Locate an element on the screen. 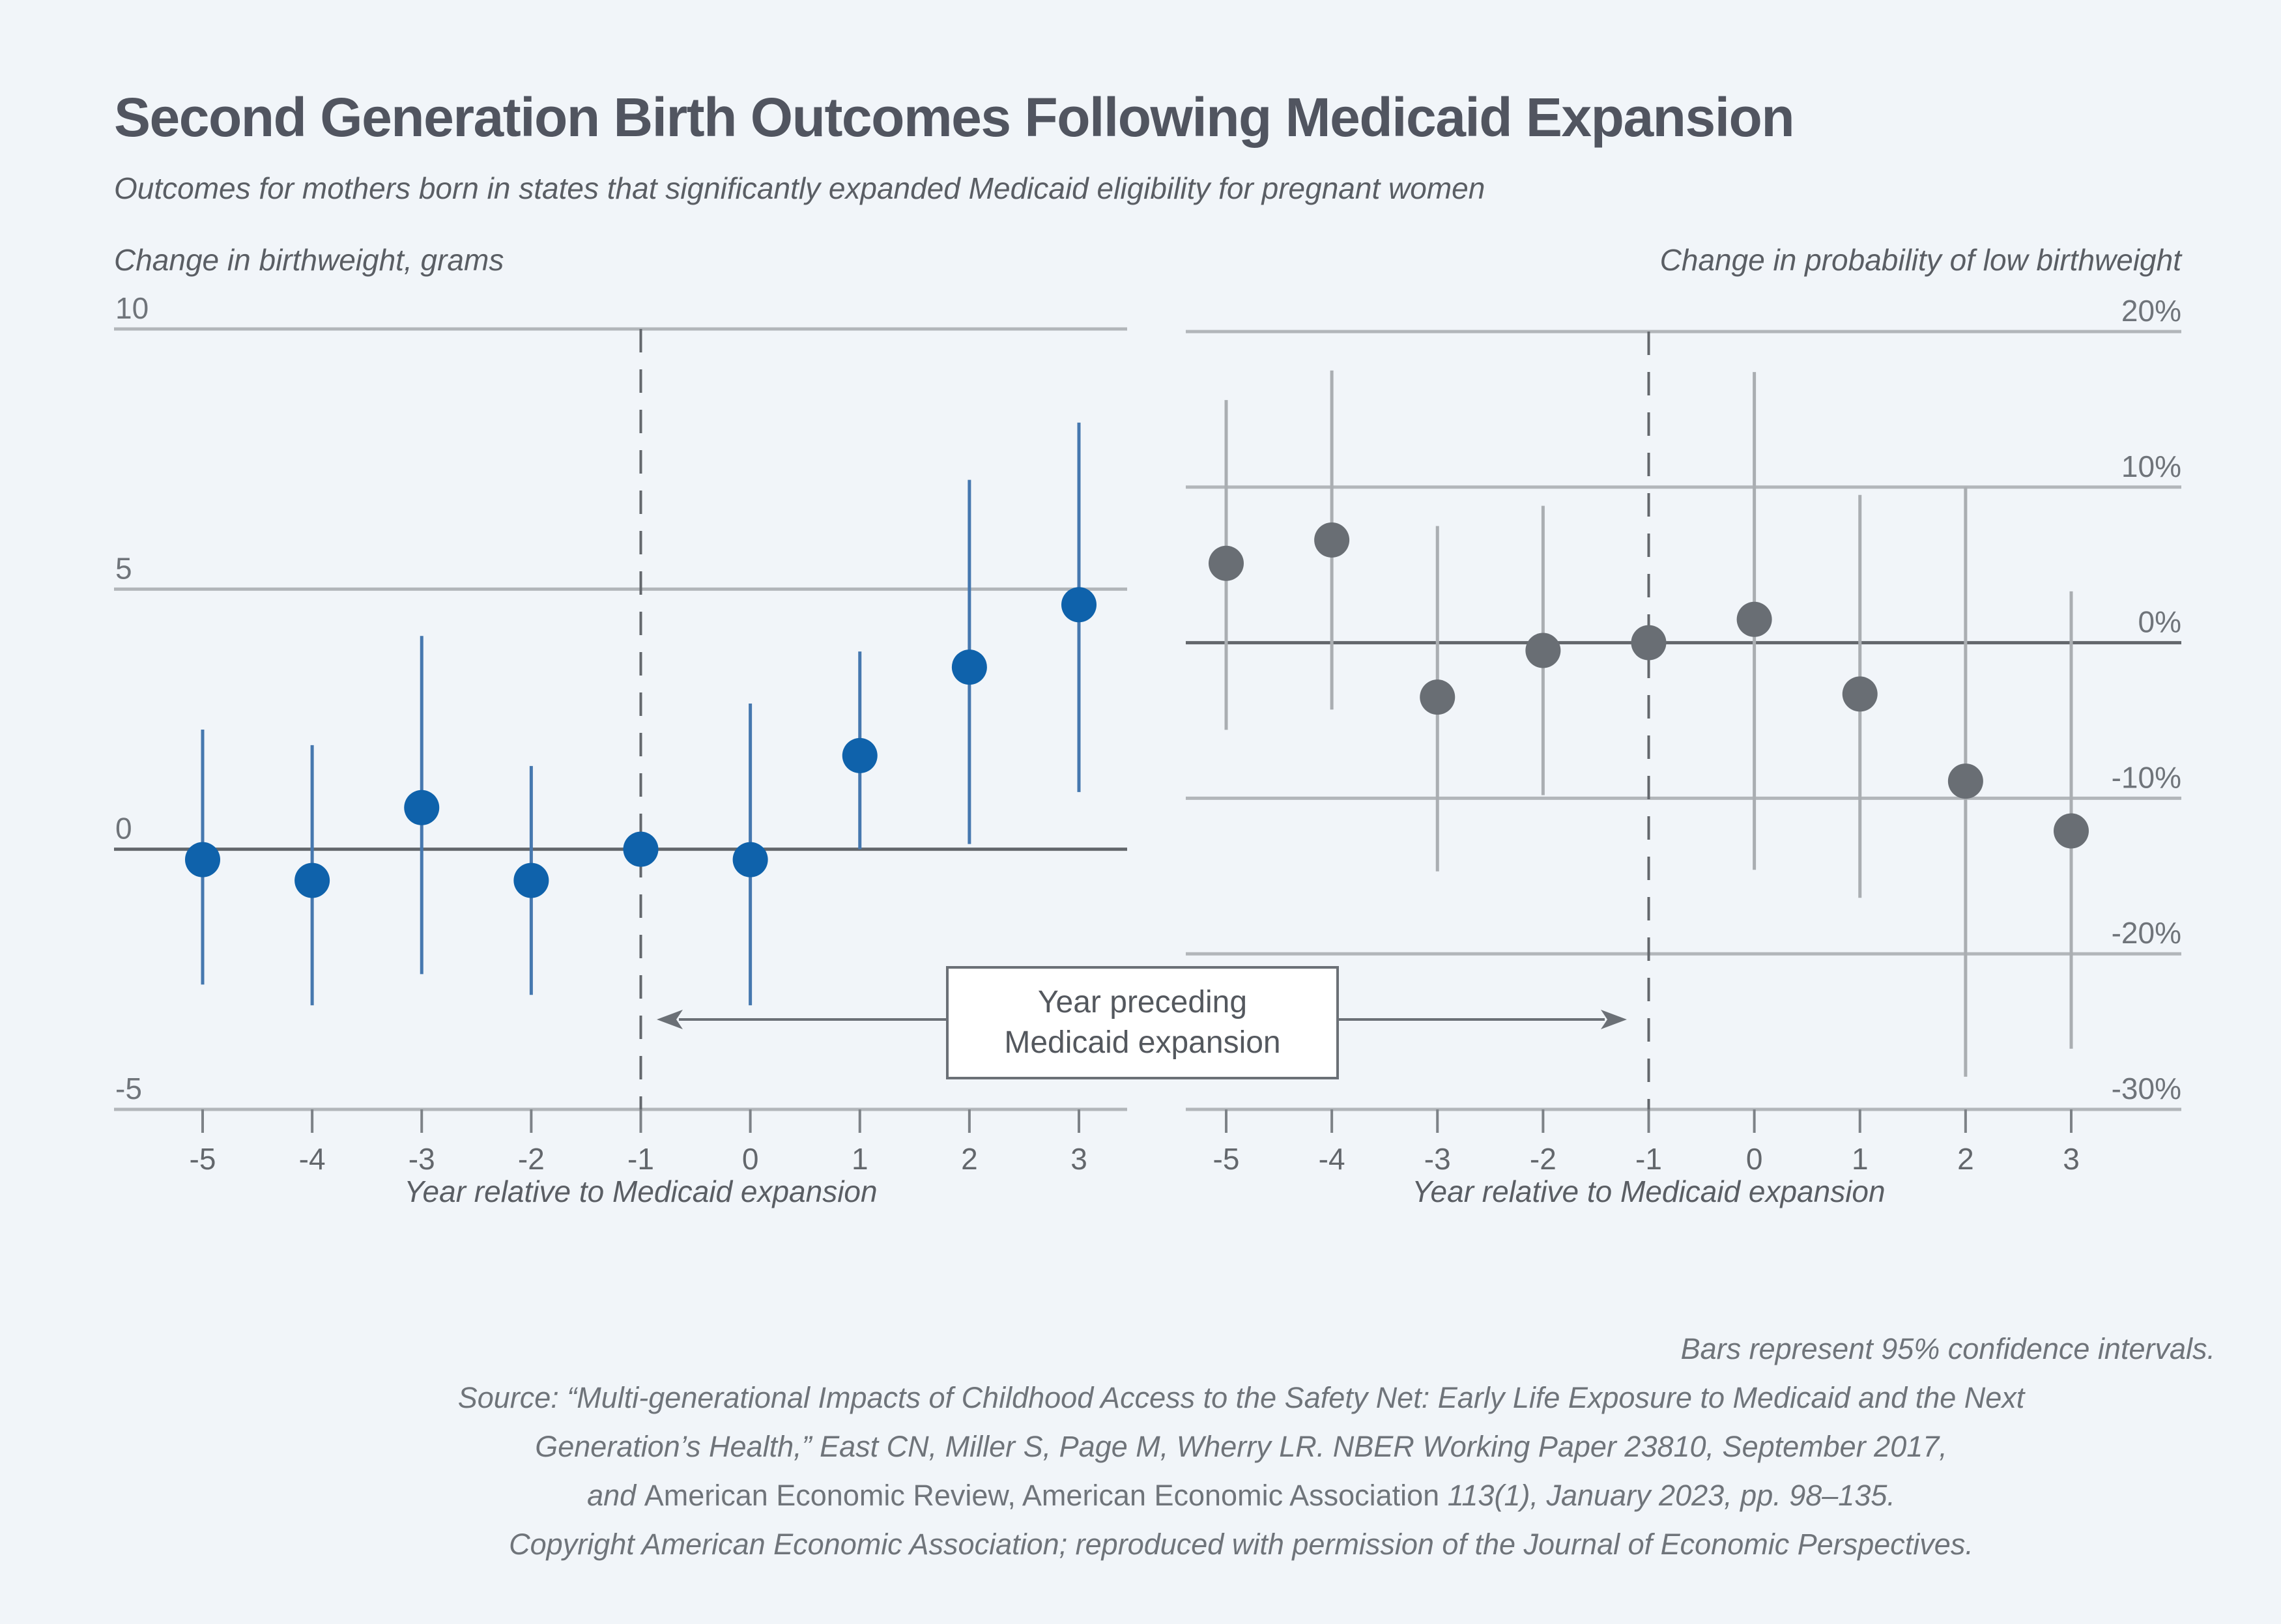  y-tick-label: 0% is located at coordinates (2159, 622).